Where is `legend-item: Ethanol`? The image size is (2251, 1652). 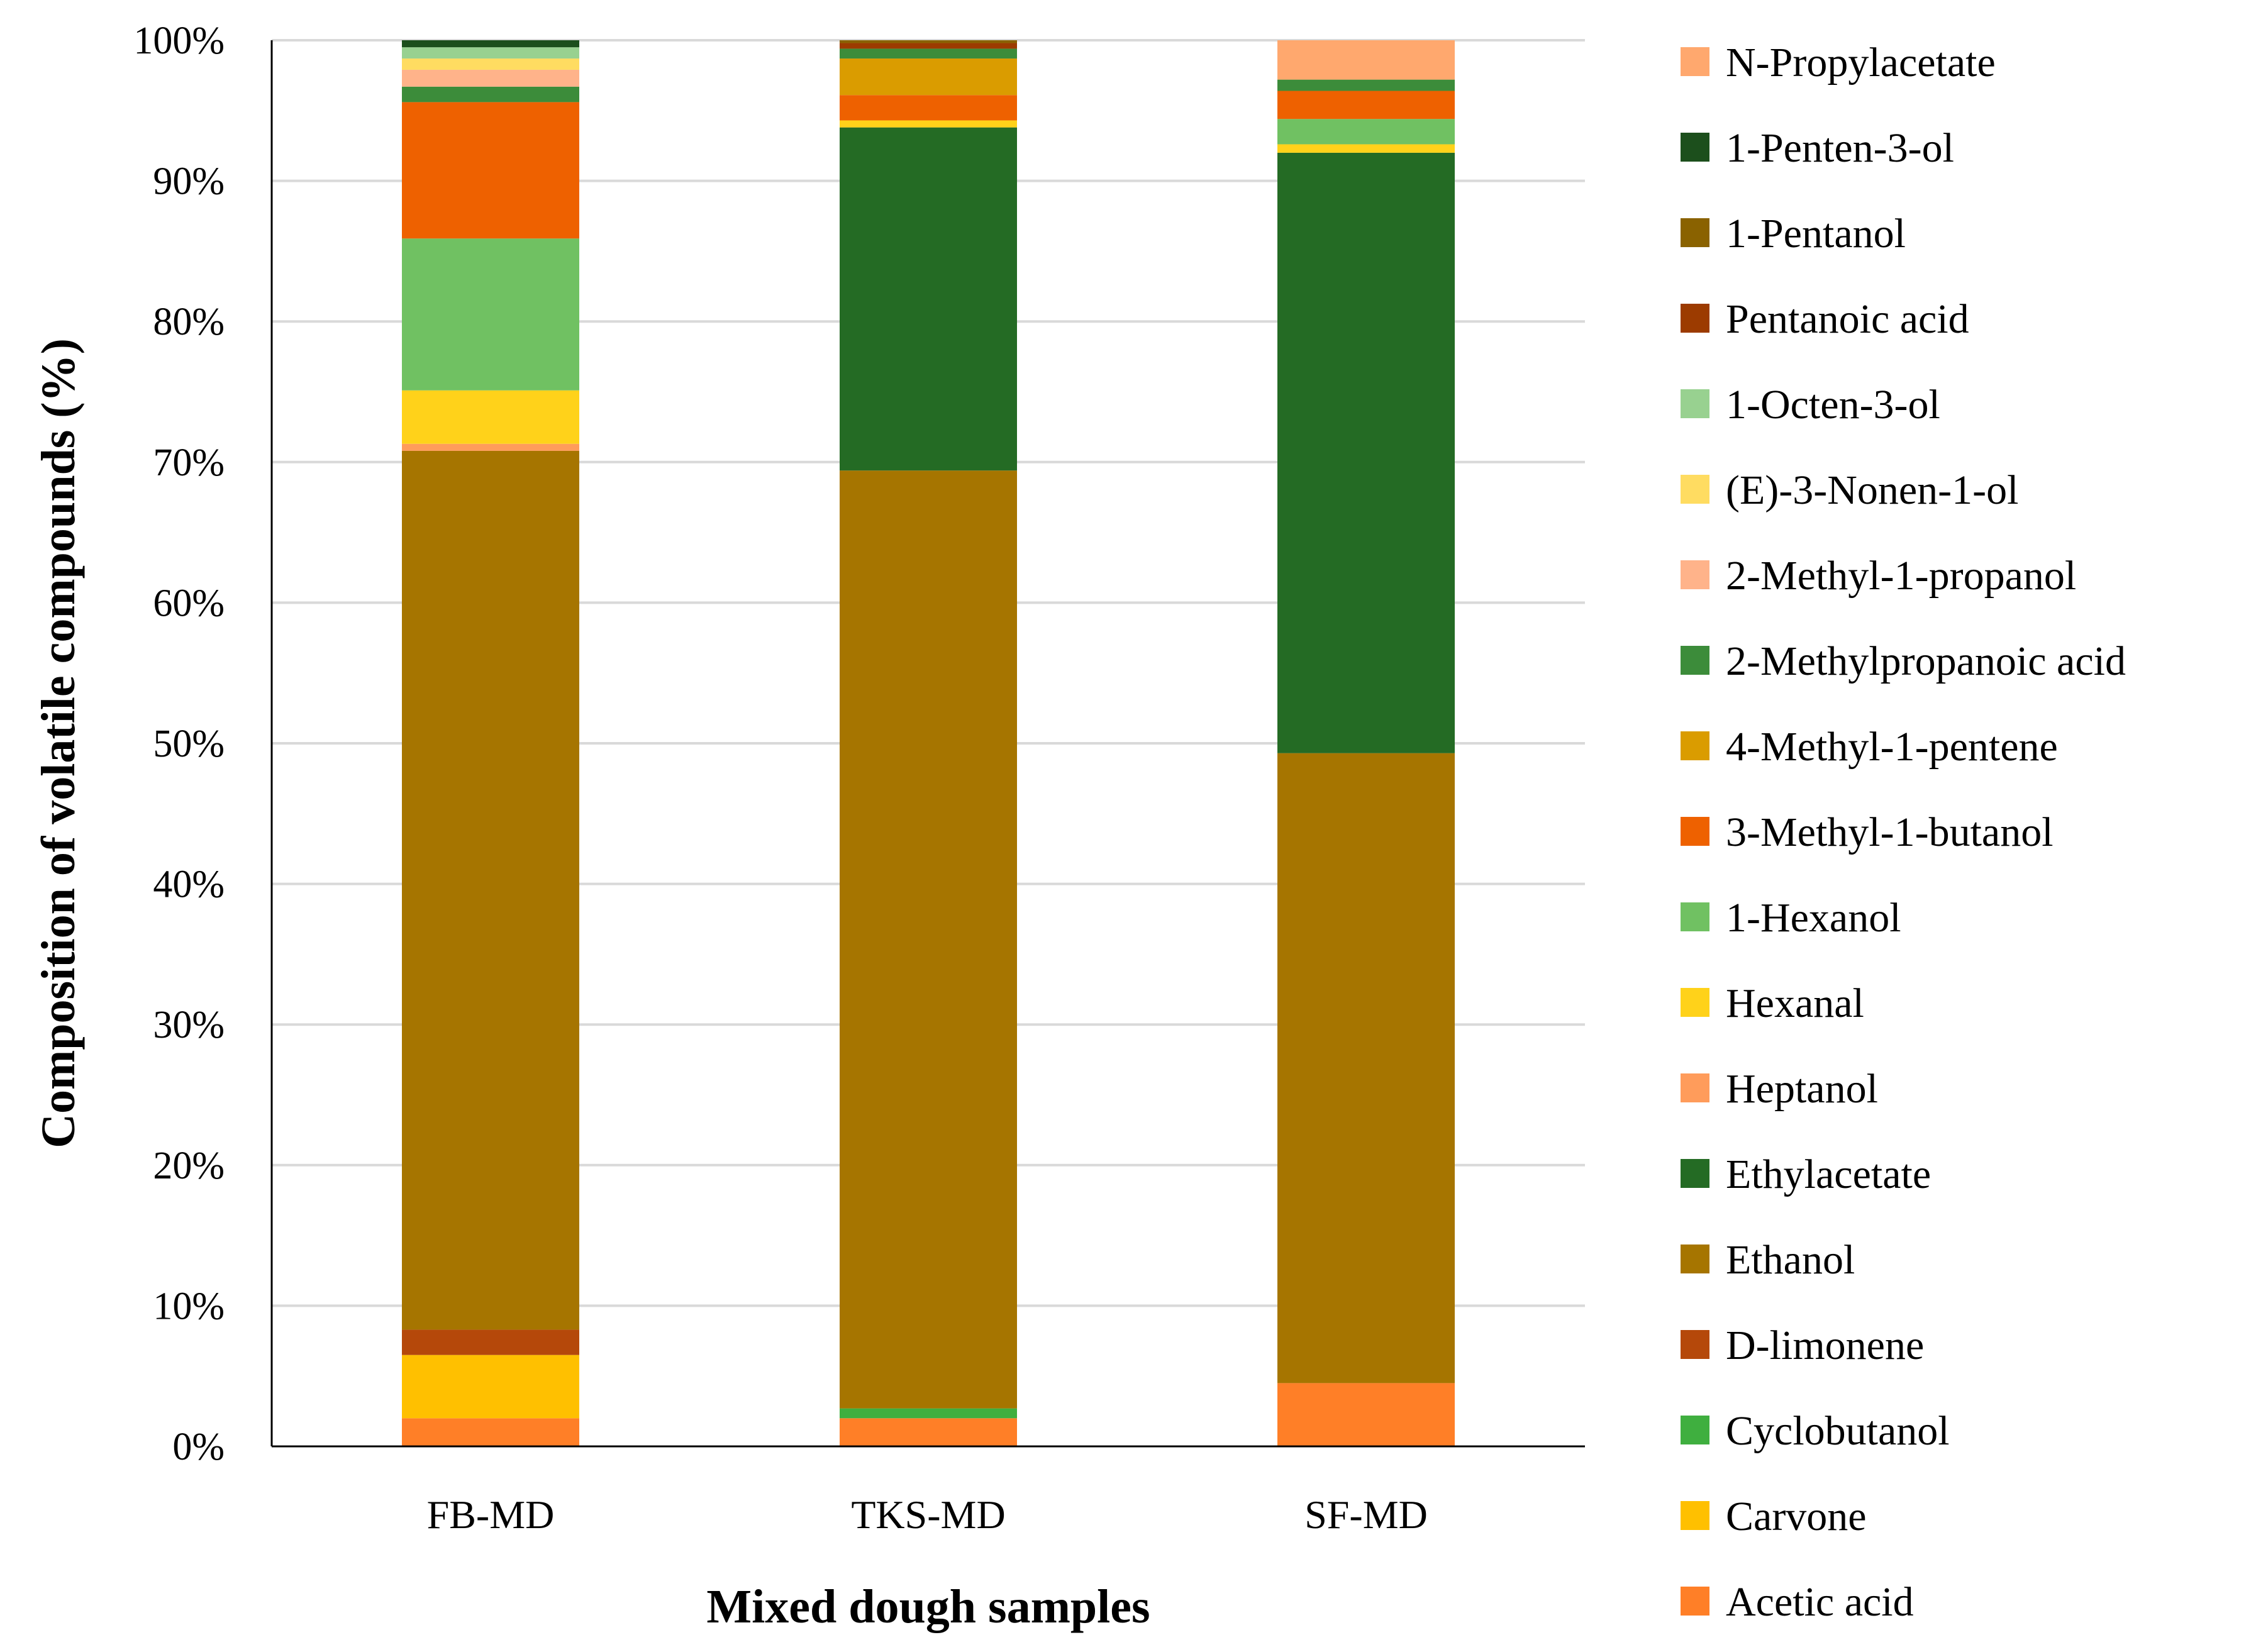 legend-item: Ethanol is located at coordinates (1768, 1260).